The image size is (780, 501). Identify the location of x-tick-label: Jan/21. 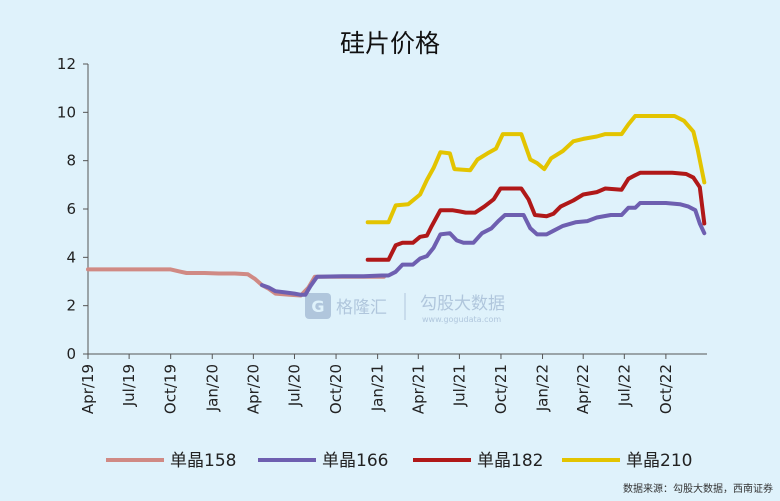
(378, 388).